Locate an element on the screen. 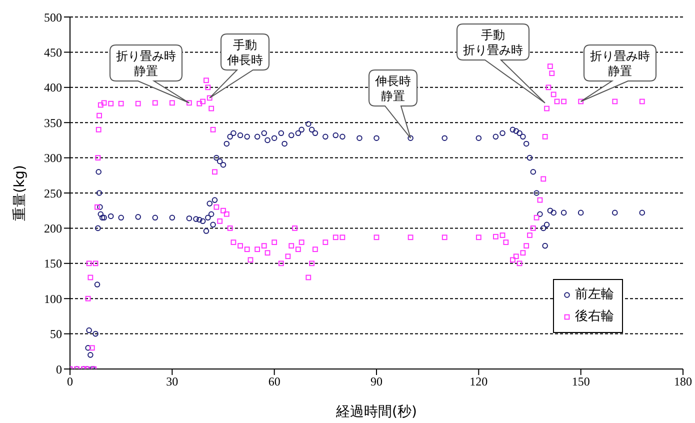  annotation: 手動伸長時 is located at coordinates (244, 52).